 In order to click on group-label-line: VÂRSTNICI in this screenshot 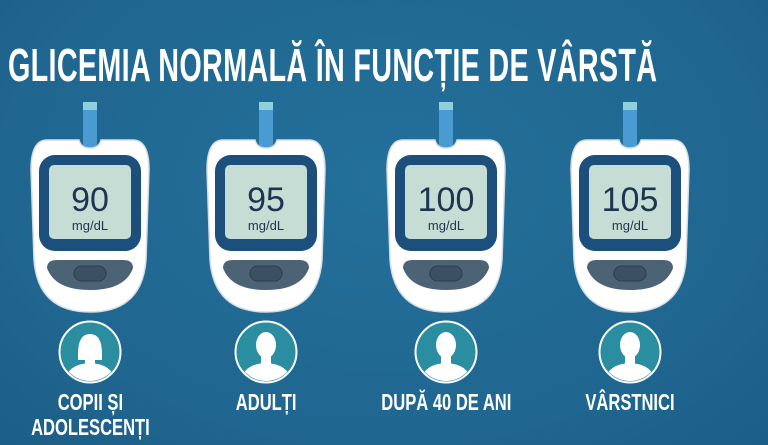, I will do `click(630, 402)`.